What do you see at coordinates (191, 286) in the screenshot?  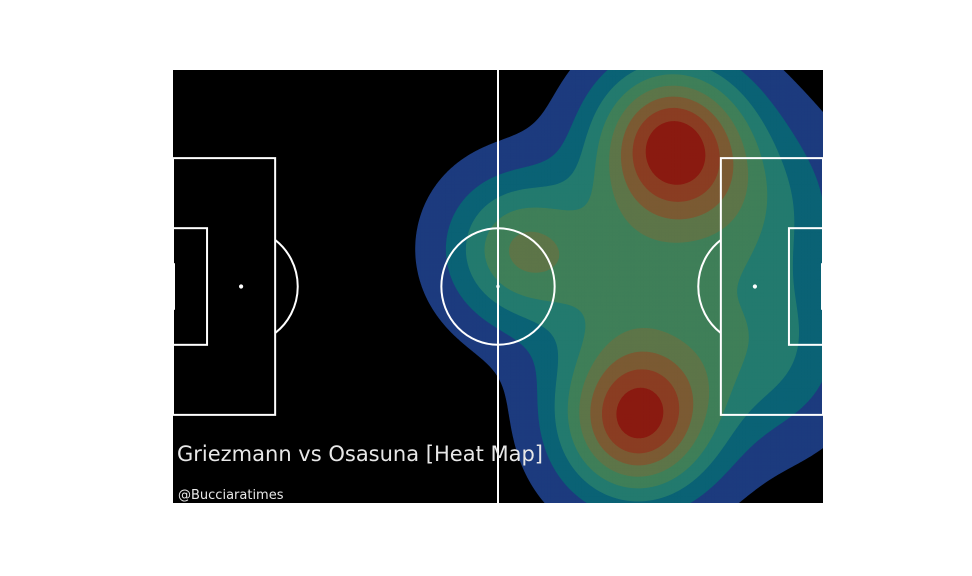 I see `left-six-yard-box` at bounding box center [191, 286].